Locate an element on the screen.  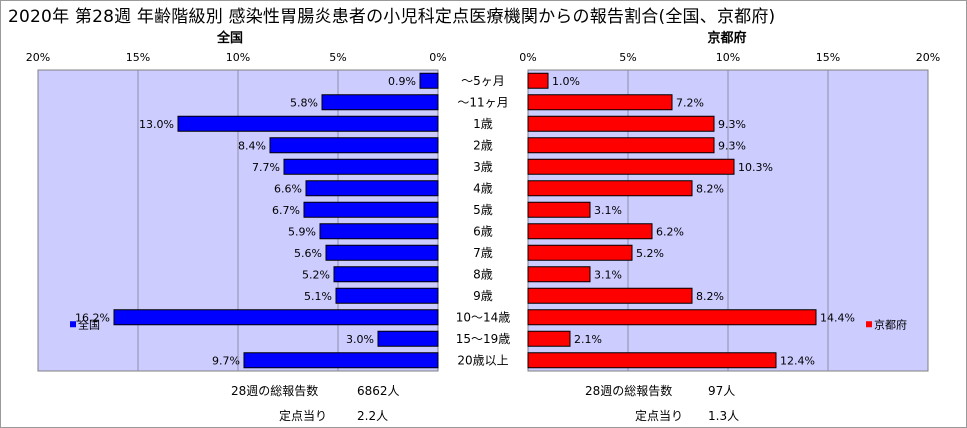
data-label-kyoto: 10.3% is located at coordinates (755, 167).